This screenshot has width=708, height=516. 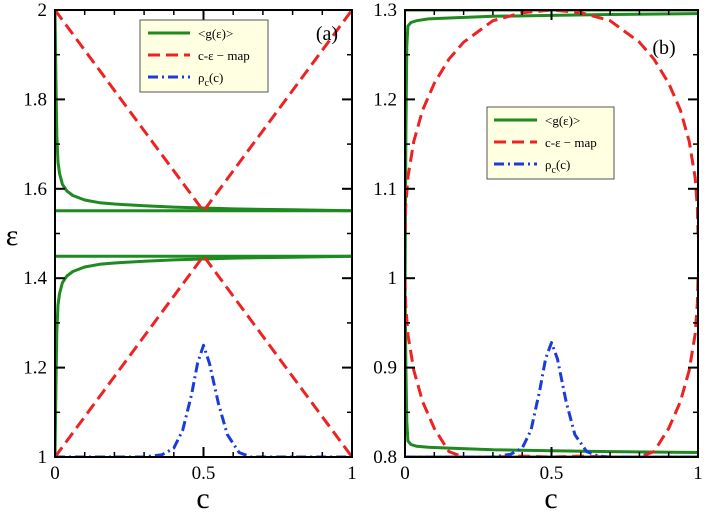 I want to click on panel-b-y-tick-label-5: 1.3, so click(x=385, y=10).